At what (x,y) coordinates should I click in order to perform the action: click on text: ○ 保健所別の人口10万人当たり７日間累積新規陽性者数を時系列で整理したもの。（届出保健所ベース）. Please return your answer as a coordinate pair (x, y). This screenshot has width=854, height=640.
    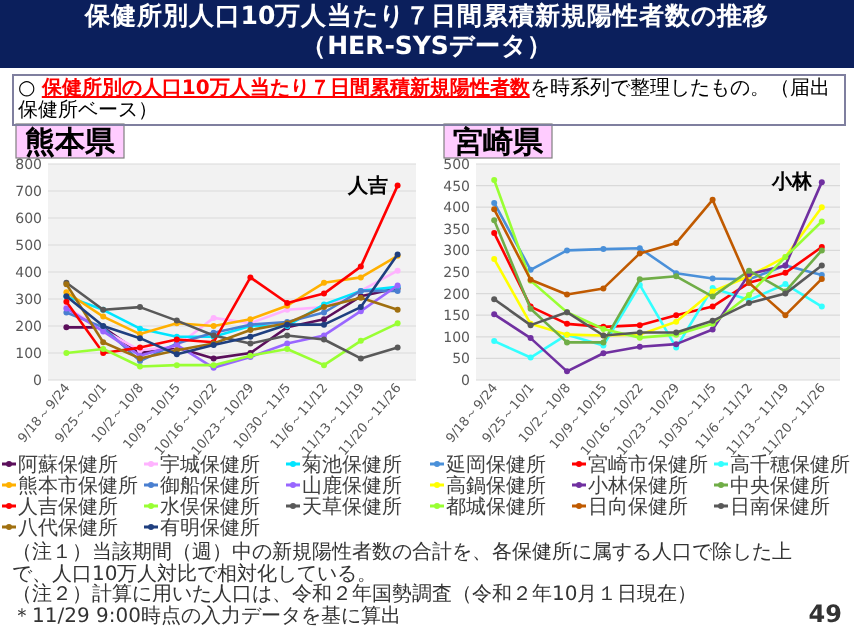
    Looking at the image, I should click on (424, 100).